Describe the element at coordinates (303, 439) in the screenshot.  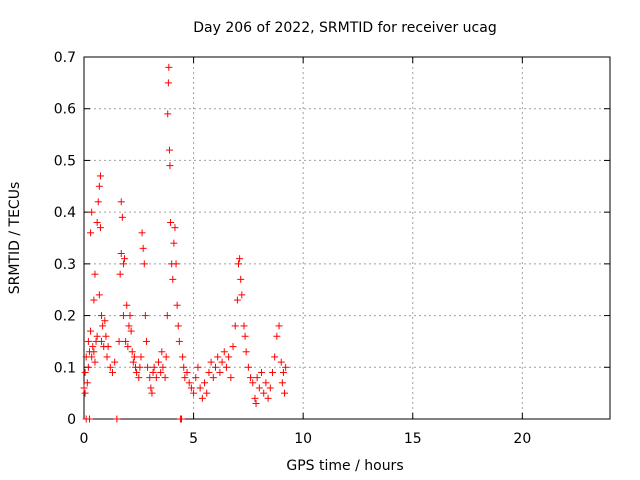
I see `x-tick-label: 10` at that location.